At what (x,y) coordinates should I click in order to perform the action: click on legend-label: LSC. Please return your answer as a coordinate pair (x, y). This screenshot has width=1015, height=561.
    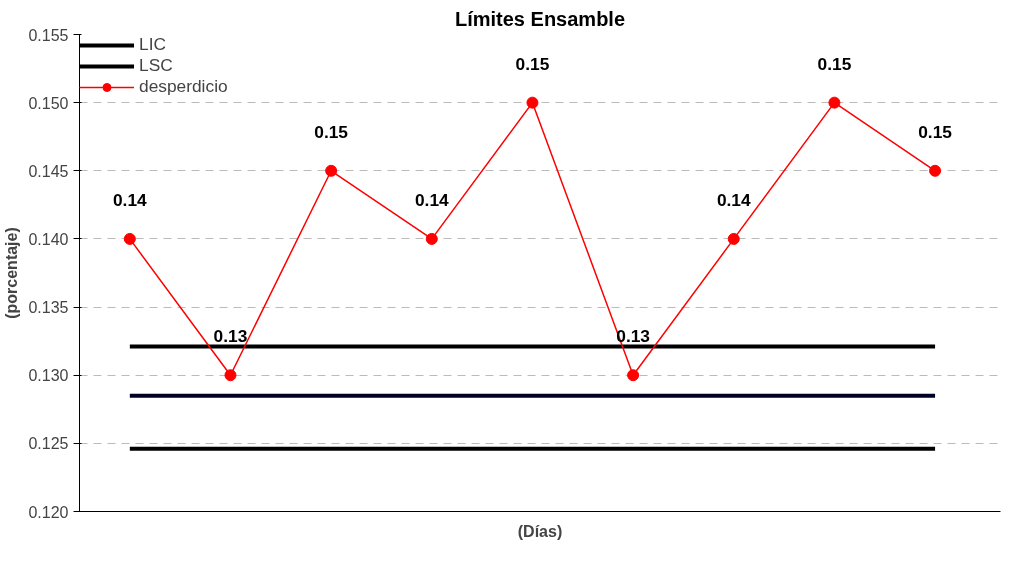
    Looking at the image, I should click on (156, 65).